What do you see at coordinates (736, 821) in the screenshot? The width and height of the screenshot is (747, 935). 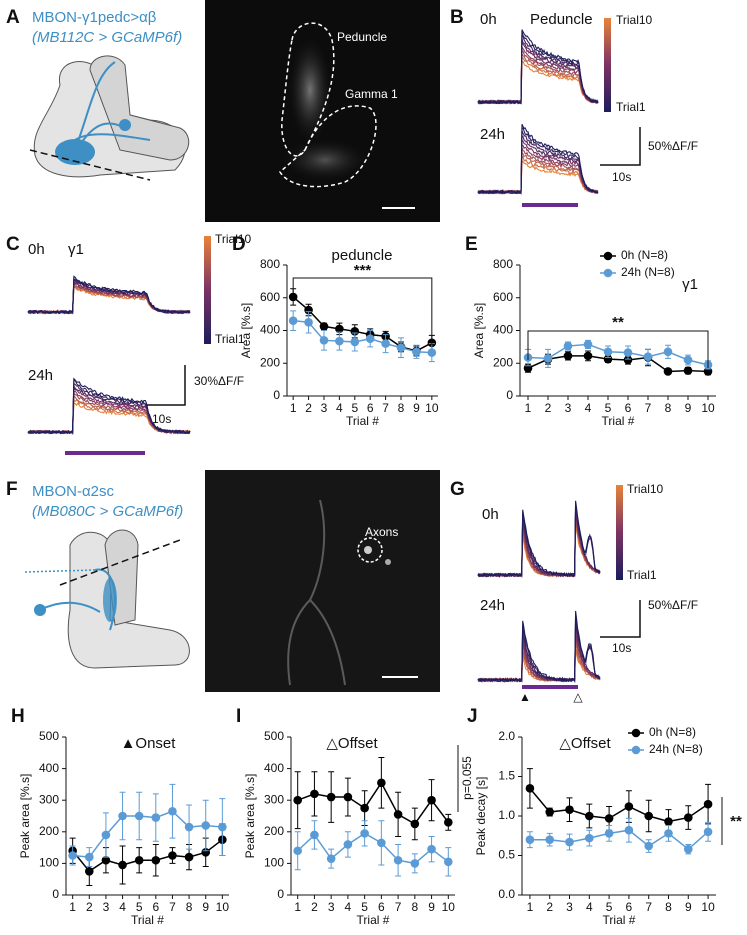 I see `significance-label: **` at bounding box center [736, 821].